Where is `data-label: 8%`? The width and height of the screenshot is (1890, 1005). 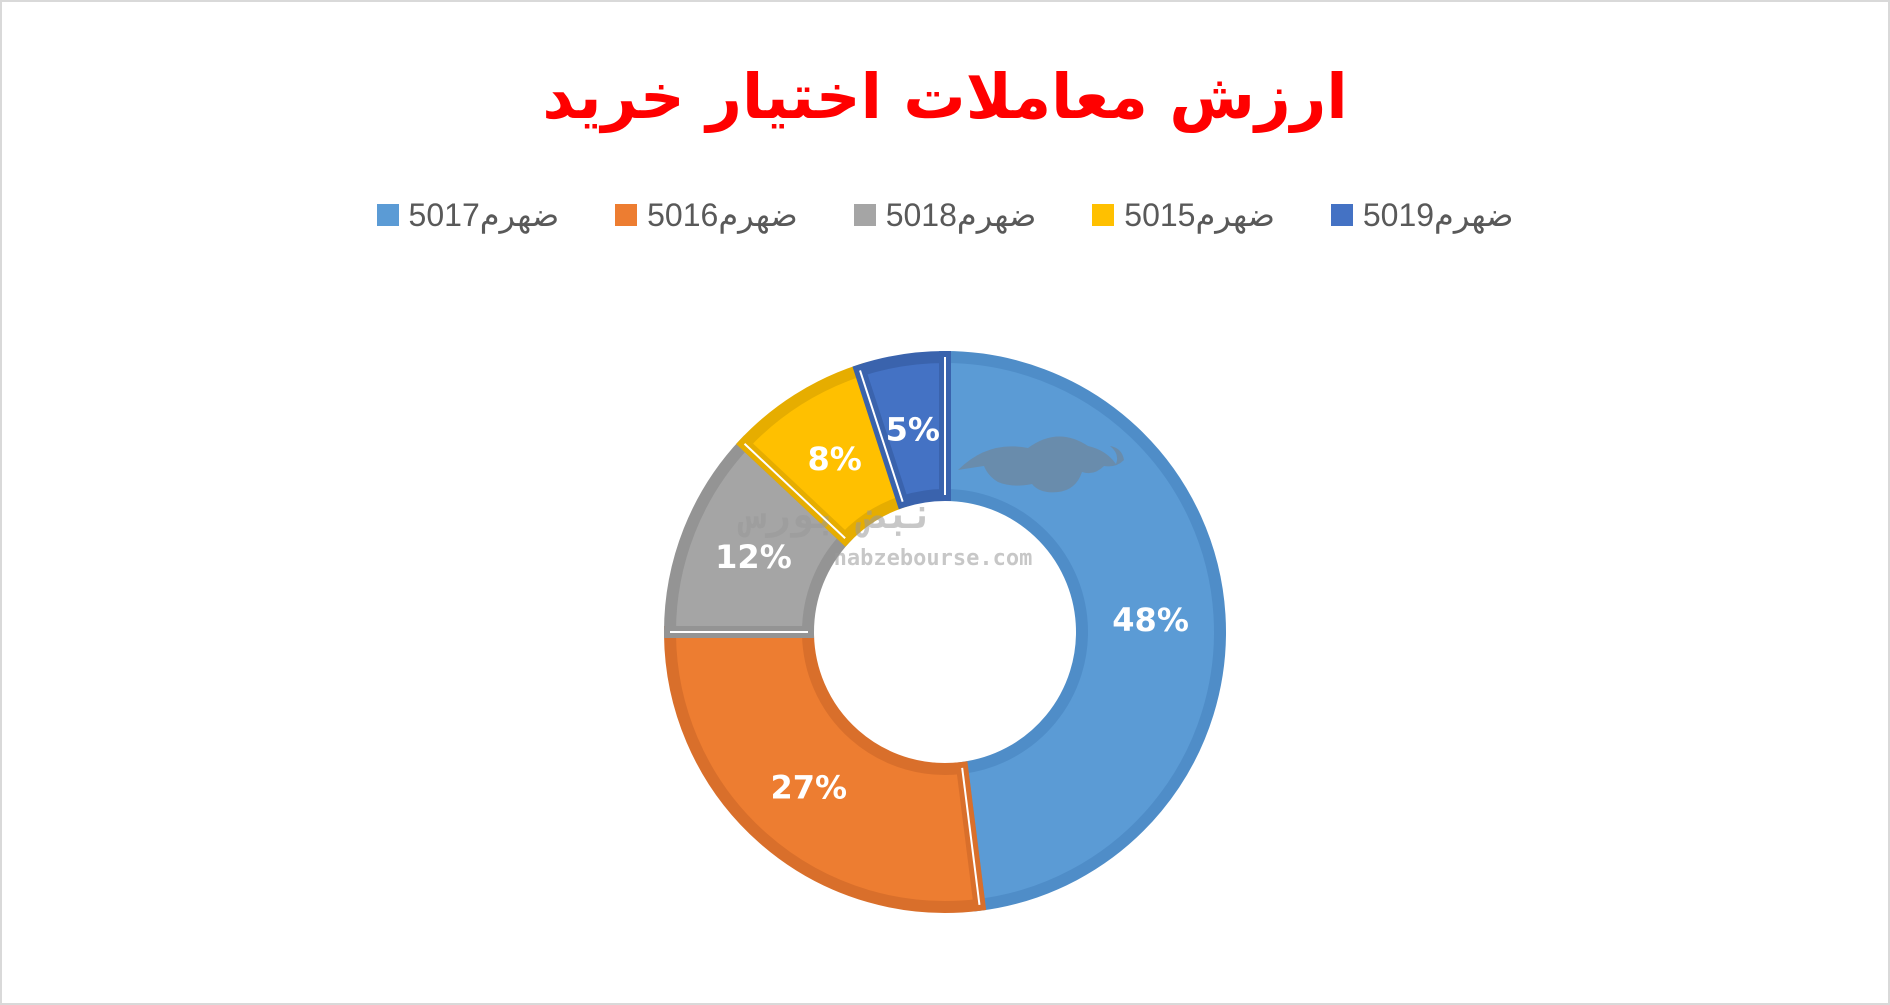 data-label: 8% is located at coordinates (834, 459).